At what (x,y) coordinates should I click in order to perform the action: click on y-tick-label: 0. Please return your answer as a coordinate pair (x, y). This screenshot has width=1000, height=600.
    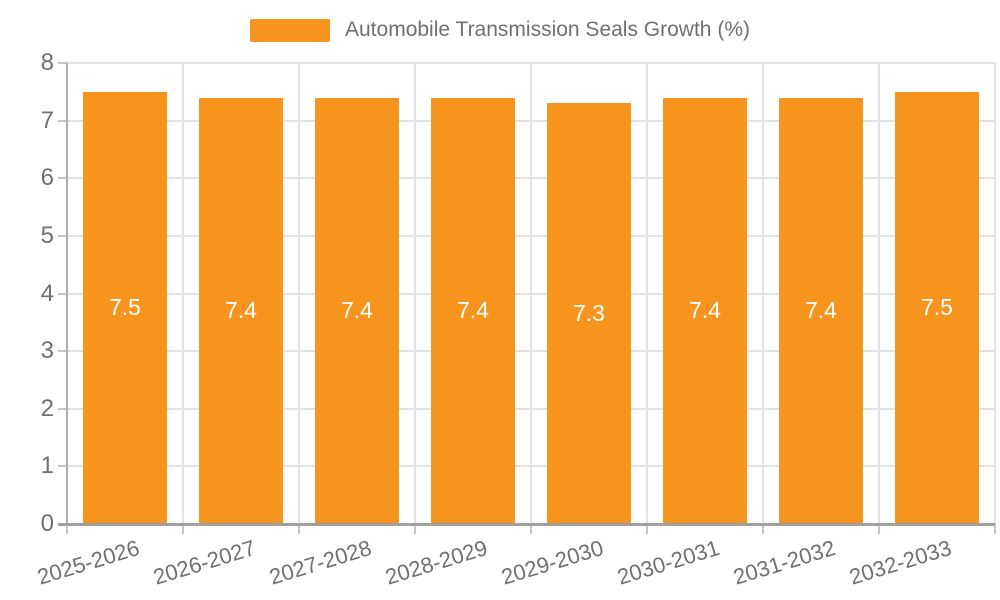
    Looking at the image, I should click on (47, 523).